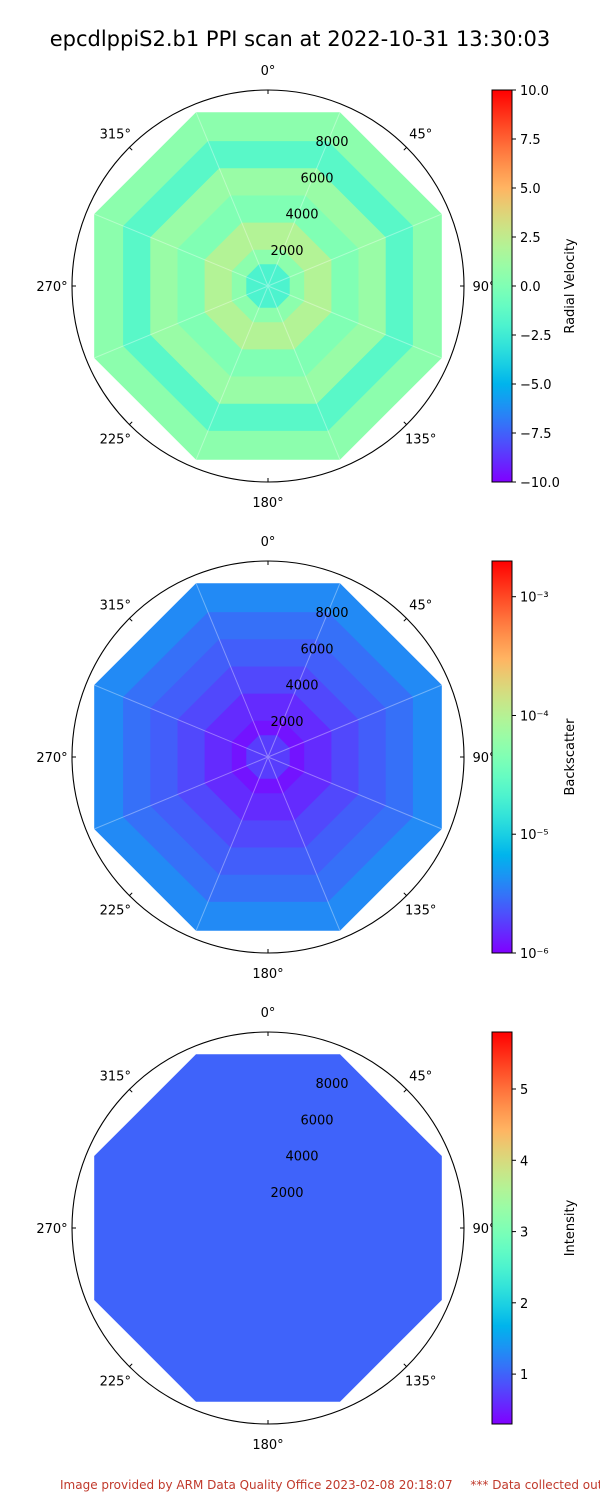 This screenshot has width=600, height=1500. What do you see at coordinates (570, 286) in the screenshot?
I see `colorbar-label: Radial Velocity` at bounding box center [570, 286].